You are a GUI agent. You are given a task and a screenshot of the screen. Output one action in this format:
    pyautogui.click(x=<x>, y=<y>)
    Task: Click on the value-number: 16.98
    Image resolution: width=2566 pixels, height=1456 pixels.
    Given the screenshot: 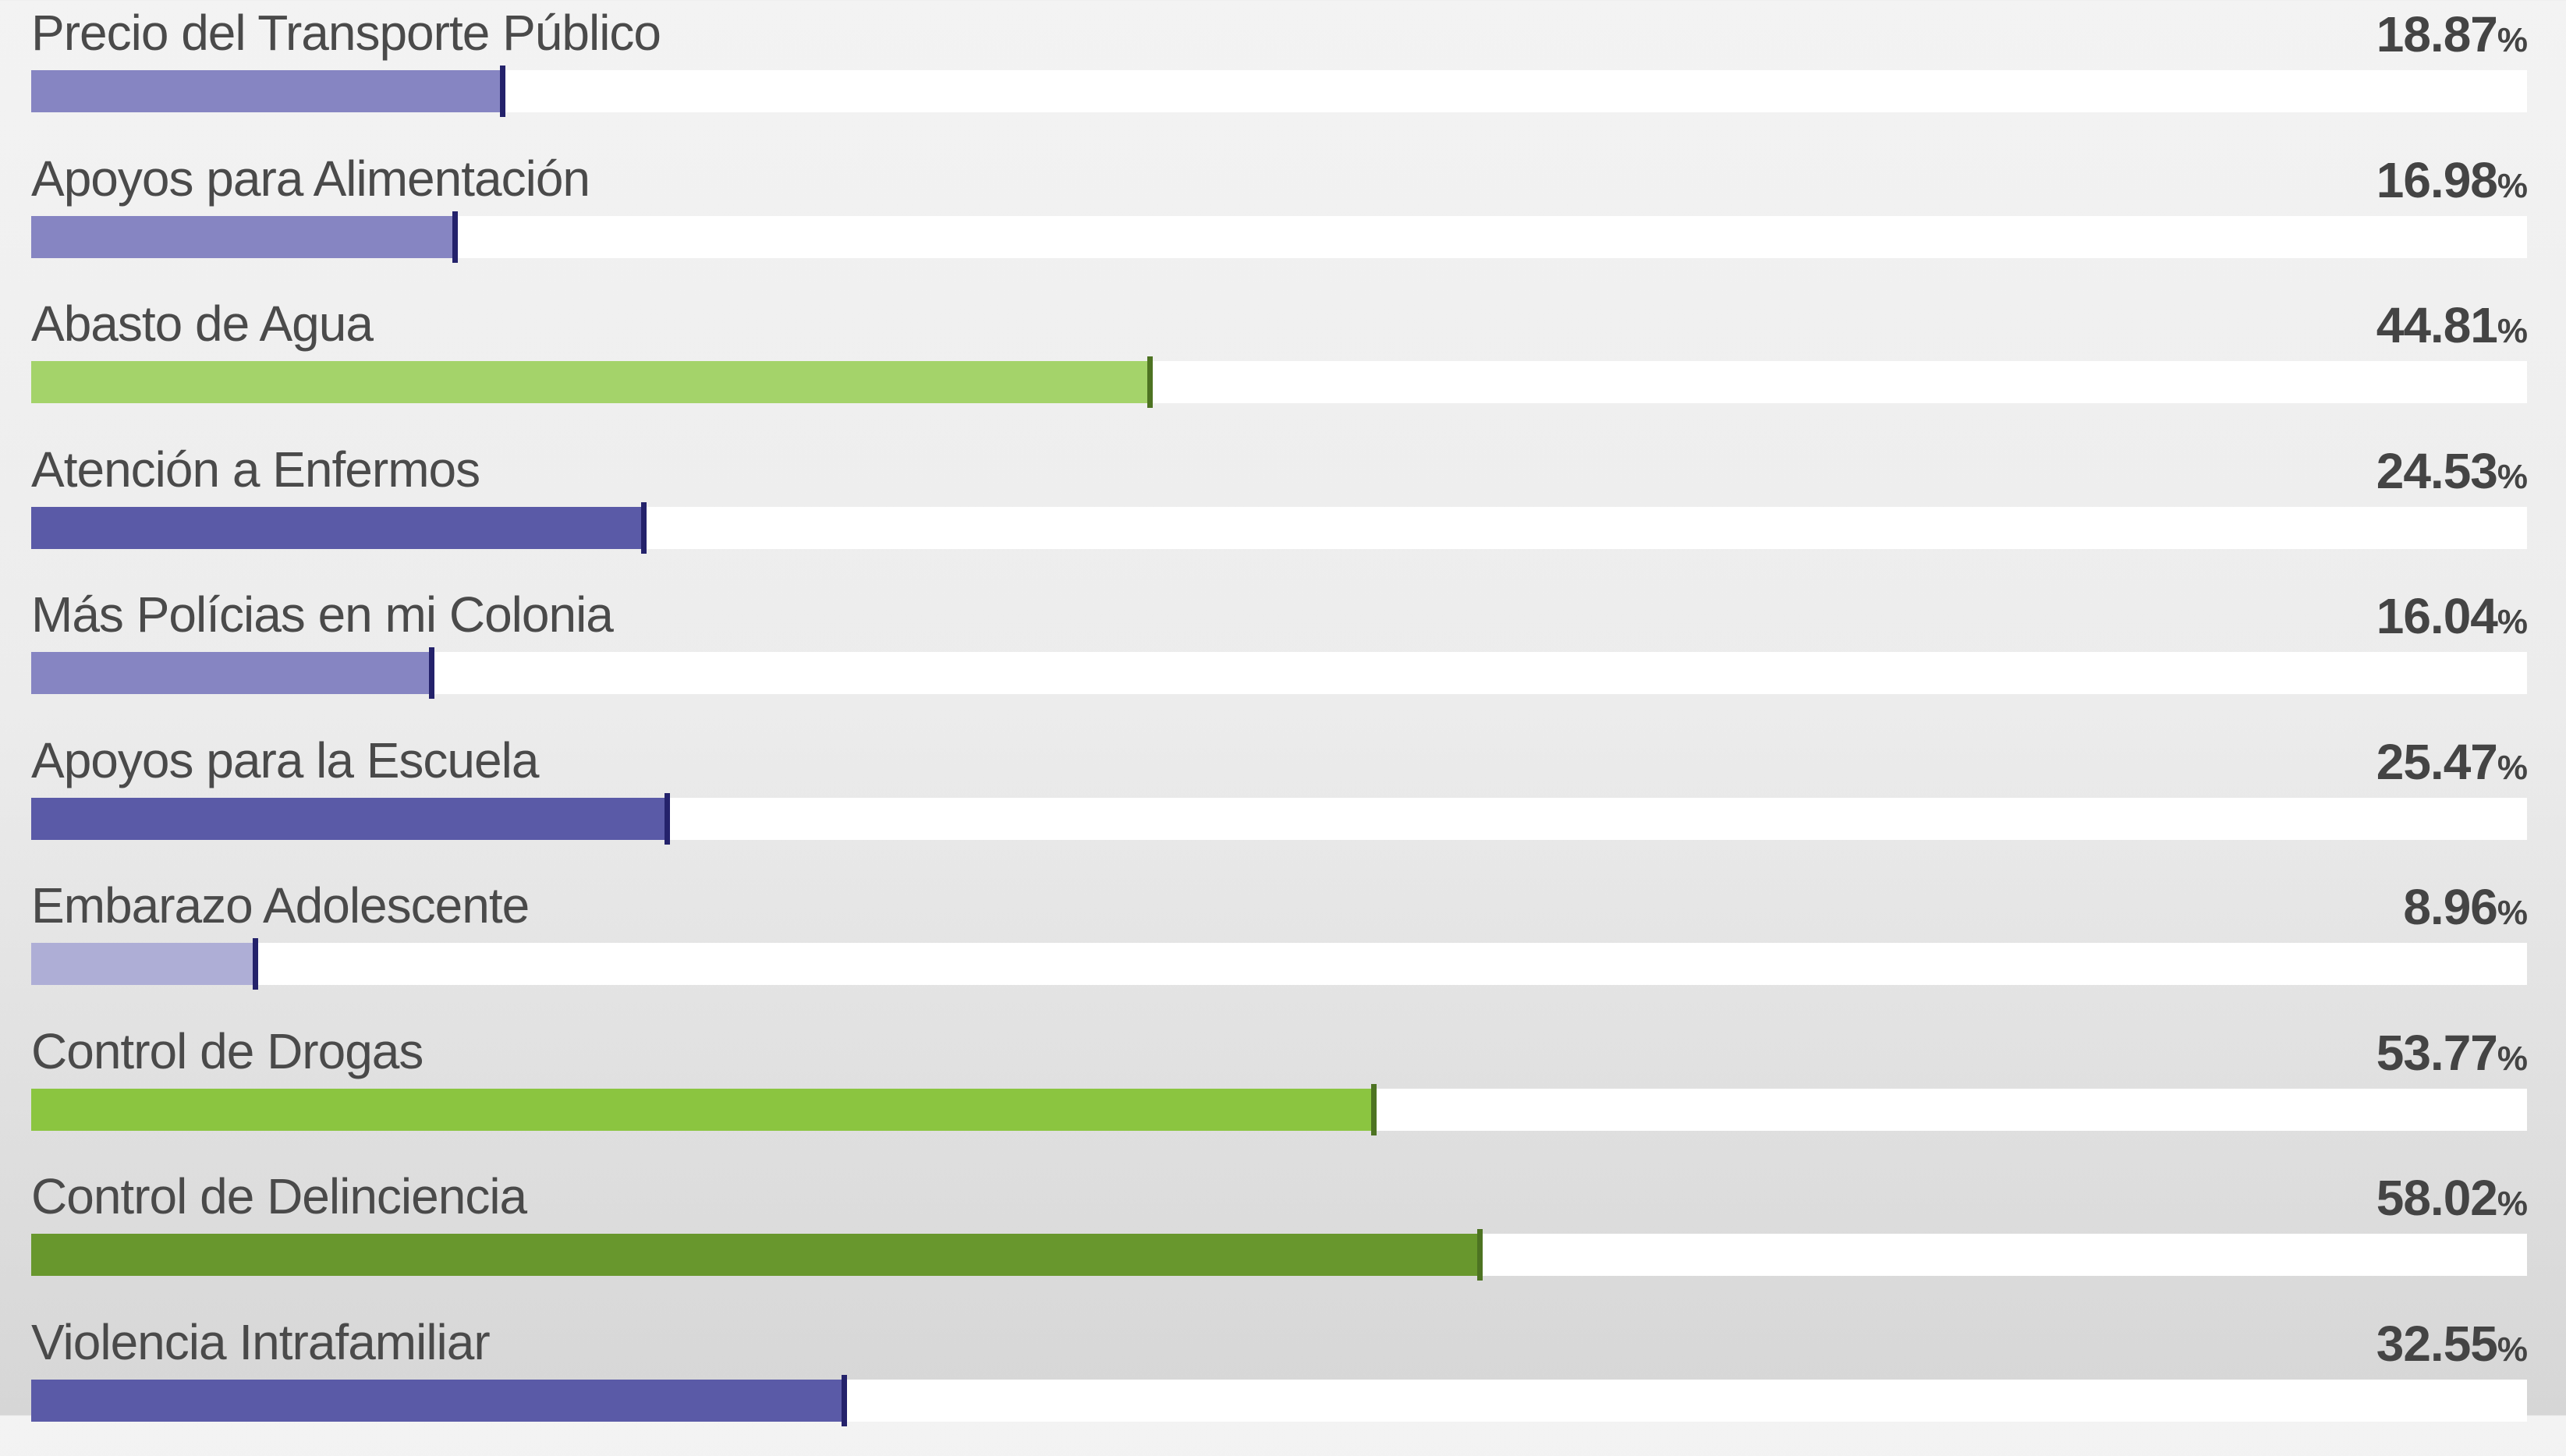 What is the action you would take?
    pyautogui.click(x=2437, y=179)
    